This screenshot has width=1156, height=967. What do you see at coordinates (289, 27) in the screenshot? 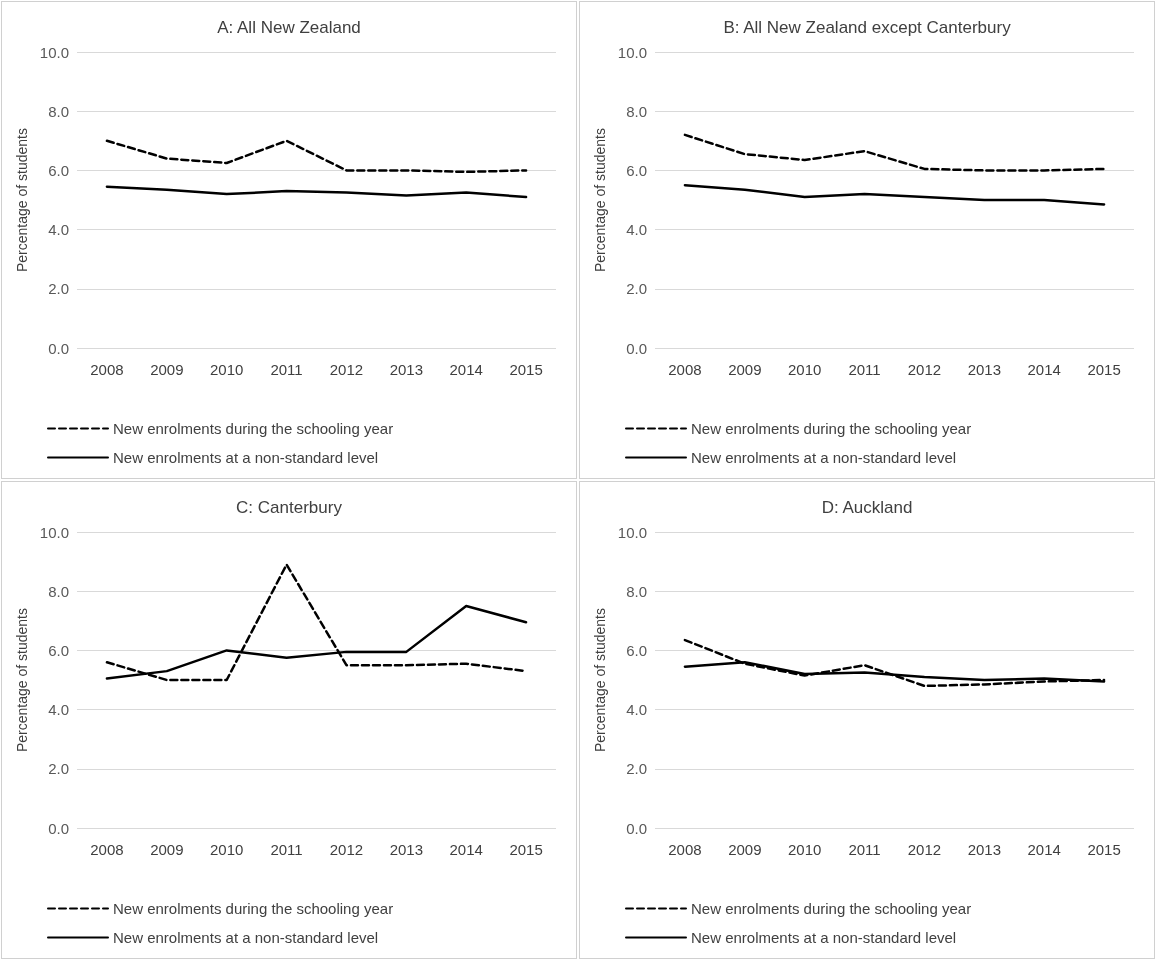
I see `chart-title: A: All New Zealand` at bounding box center [289, 27].